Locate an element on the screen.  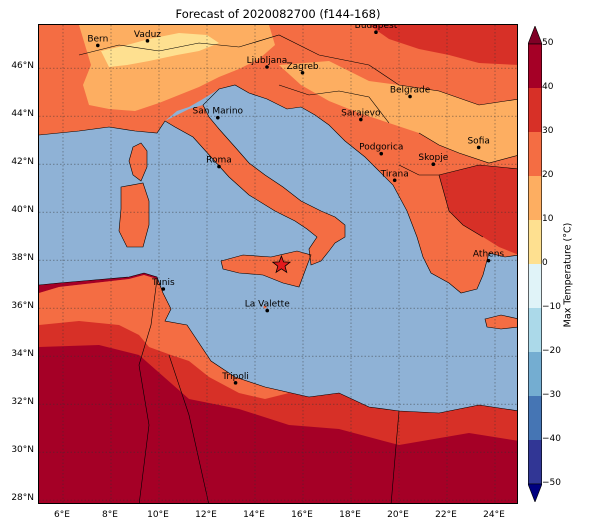
city-label: Tirana is located at coordinates (394, 174).